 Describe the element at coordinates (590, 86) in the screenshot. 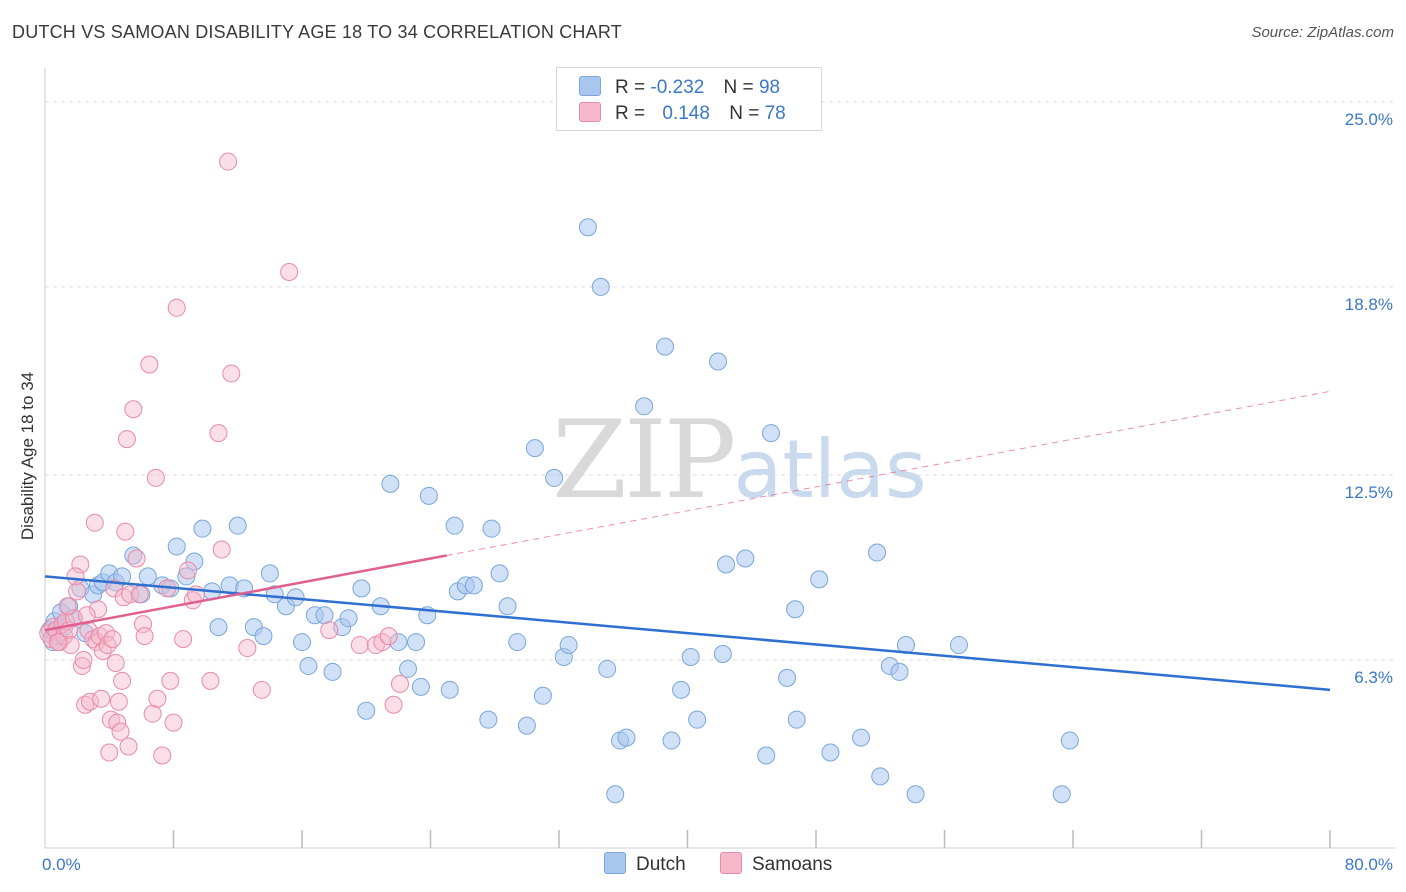

I see `legend-swatch-dutch` at that location.